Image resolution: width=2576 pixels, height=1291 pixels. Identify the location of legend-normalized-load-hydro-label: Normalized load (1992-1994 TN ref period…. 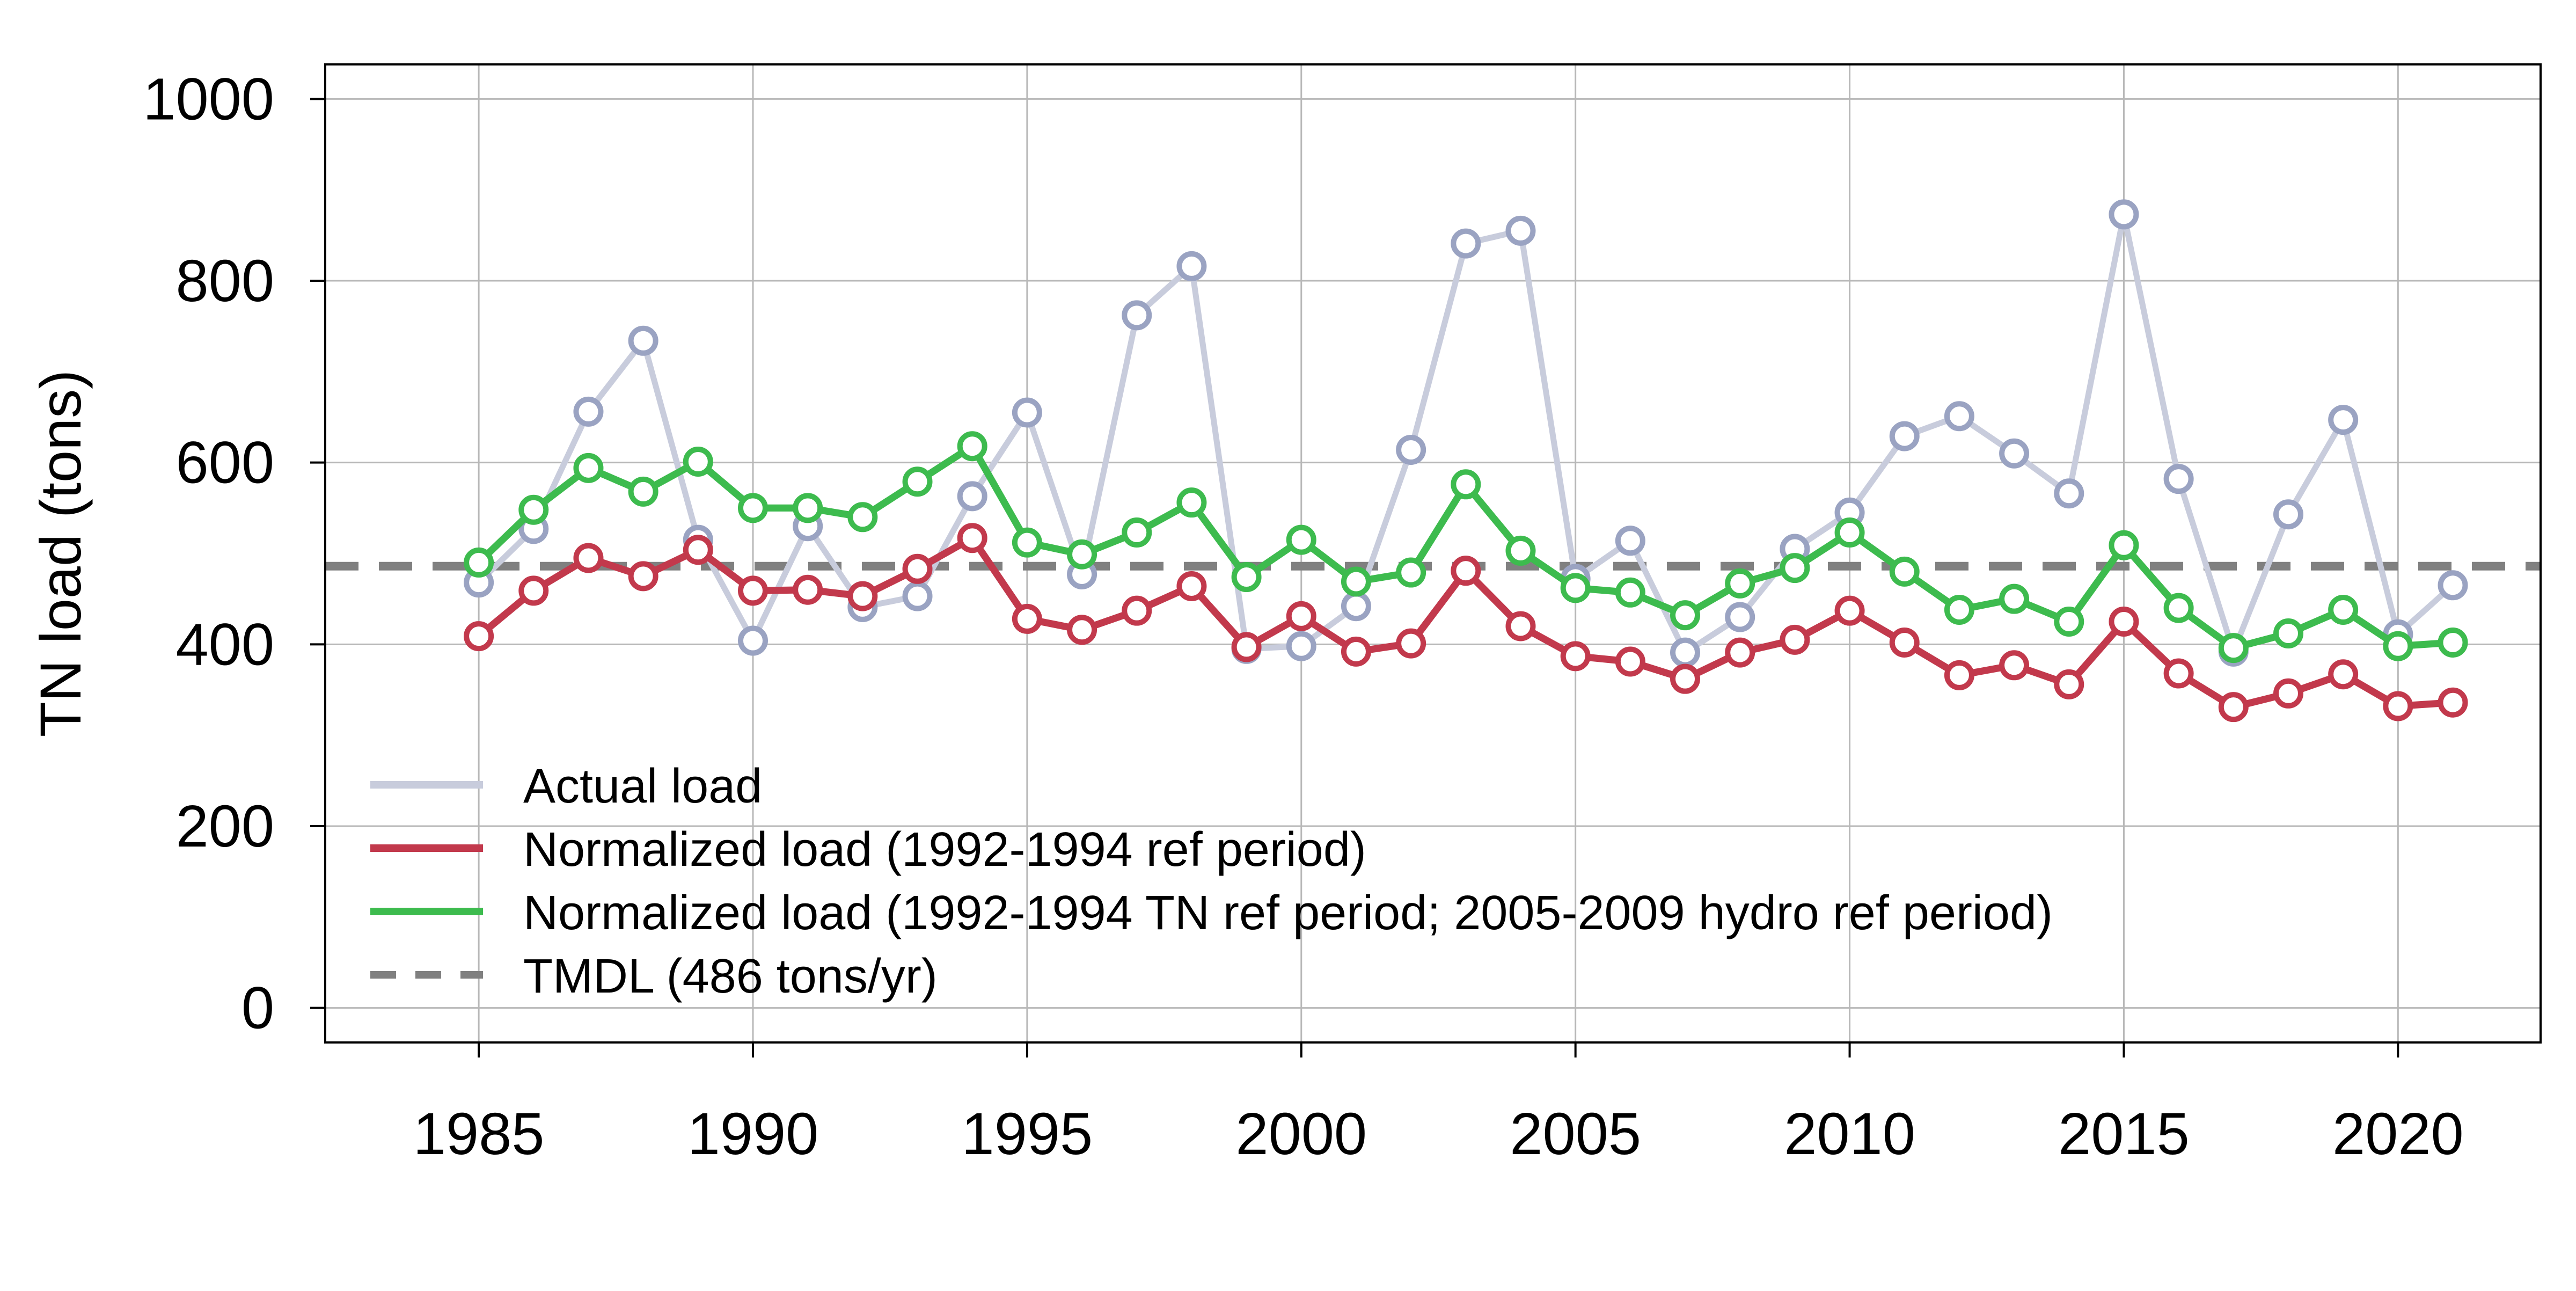
(1288, 913).